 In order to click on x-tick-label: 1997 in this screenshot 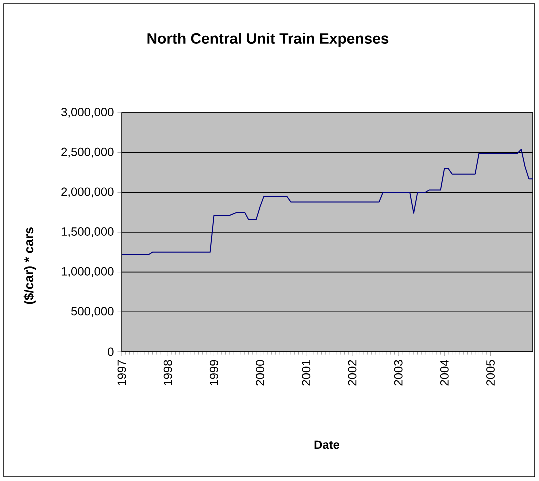, I will do `click(122, 373)`.